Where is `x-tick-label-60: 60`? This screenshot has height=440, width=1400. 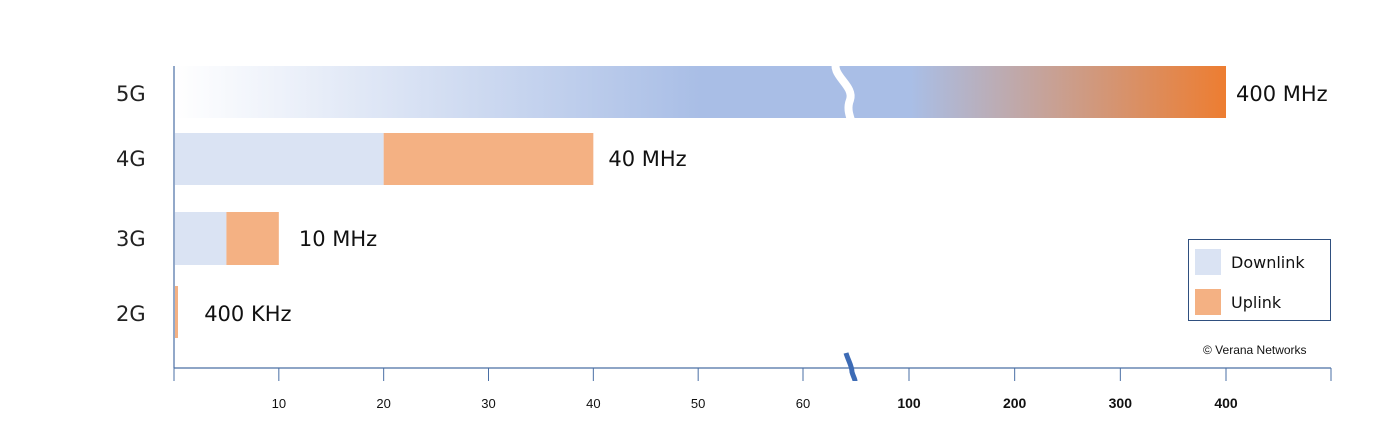 x-tick-label-60: 60 is located at coordinates (803, 403).